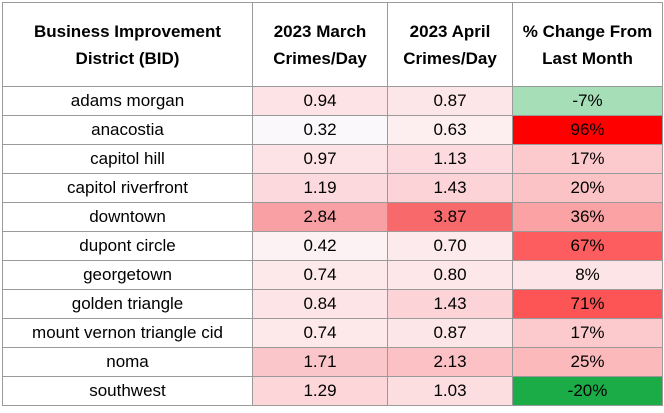 The width and height of the screenshot is (664, 413). What do you see at coordinates (450, 44) in the screenshot?
I see `header-april: 2023 April Crimes/Day` at bounding box center [450, 44].